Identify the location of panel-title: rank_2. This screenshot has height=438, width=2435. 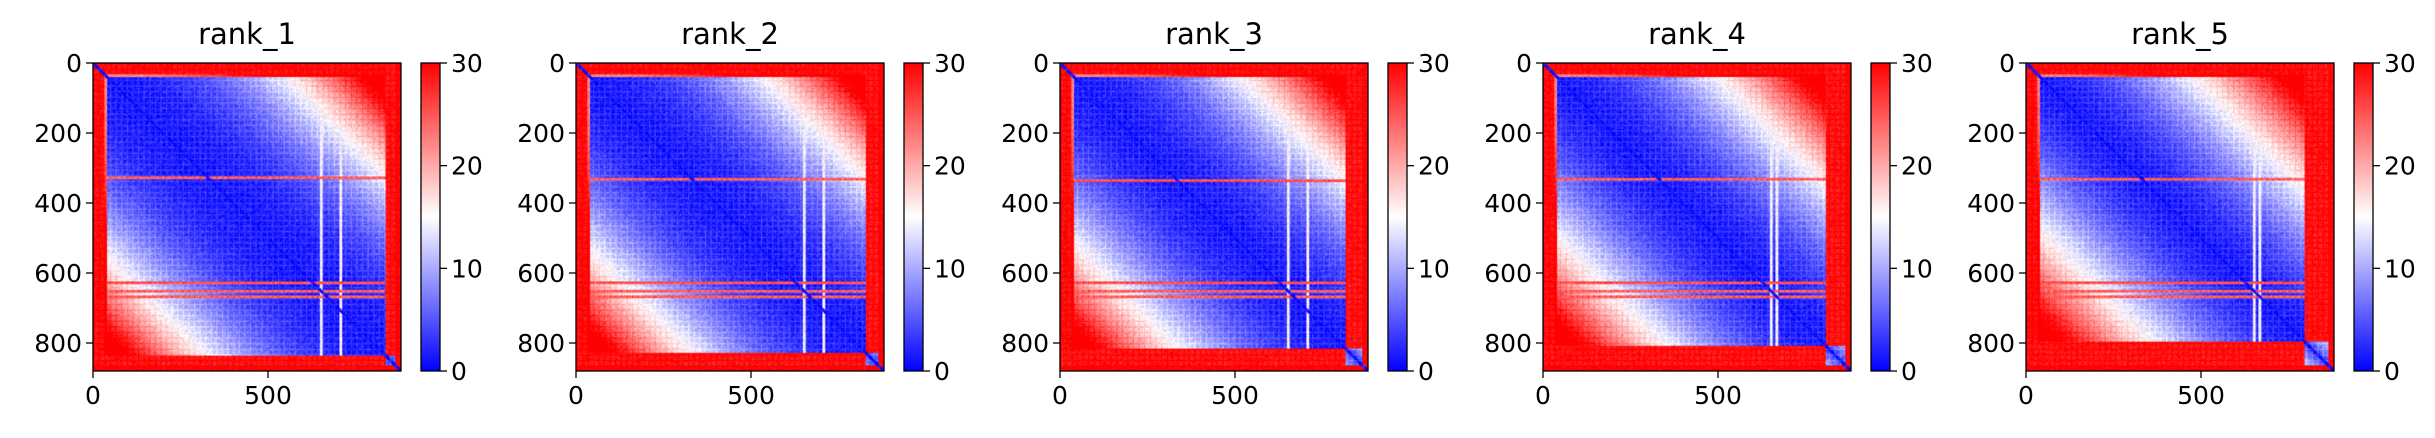
(730, 34).